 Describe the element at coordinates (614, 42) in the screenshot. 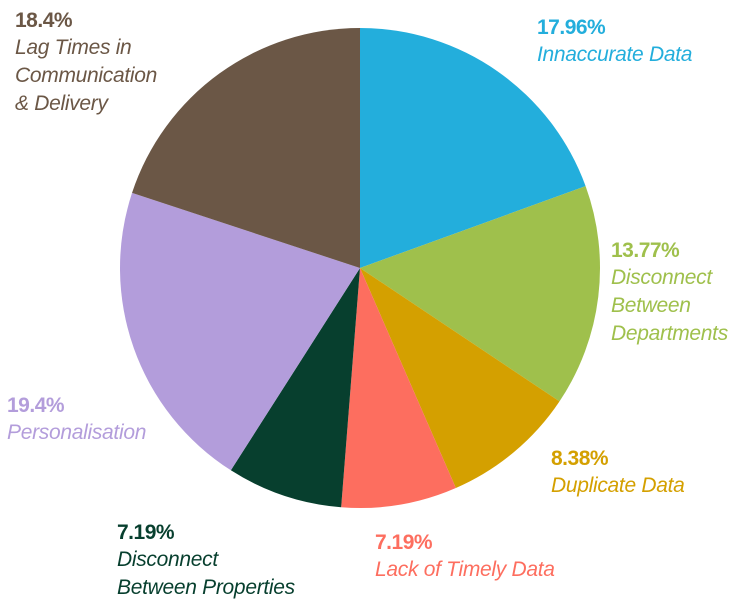

I see `slice-label: 17.96% Innaccurate Data` at that location.